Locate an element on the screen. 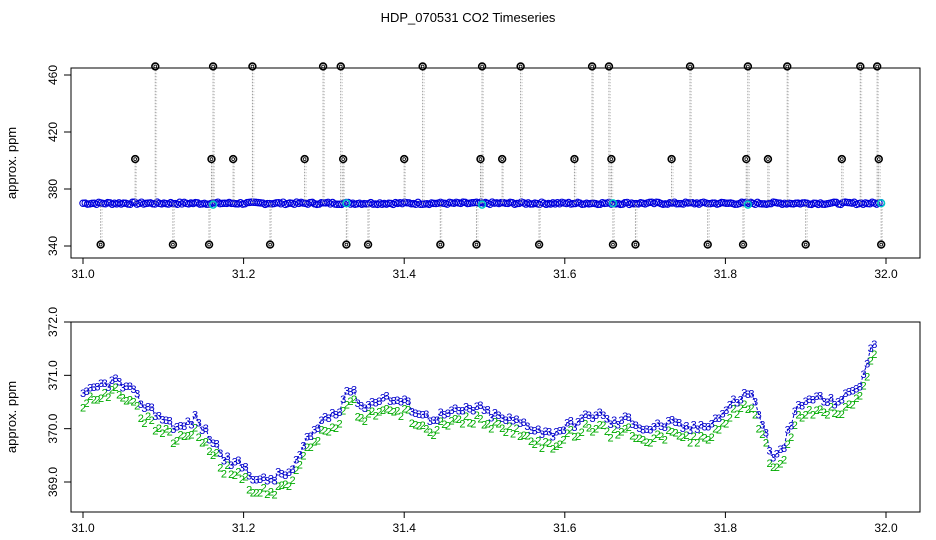  top-x-tick-label: 31.0 is located at coordinates (83, 274).